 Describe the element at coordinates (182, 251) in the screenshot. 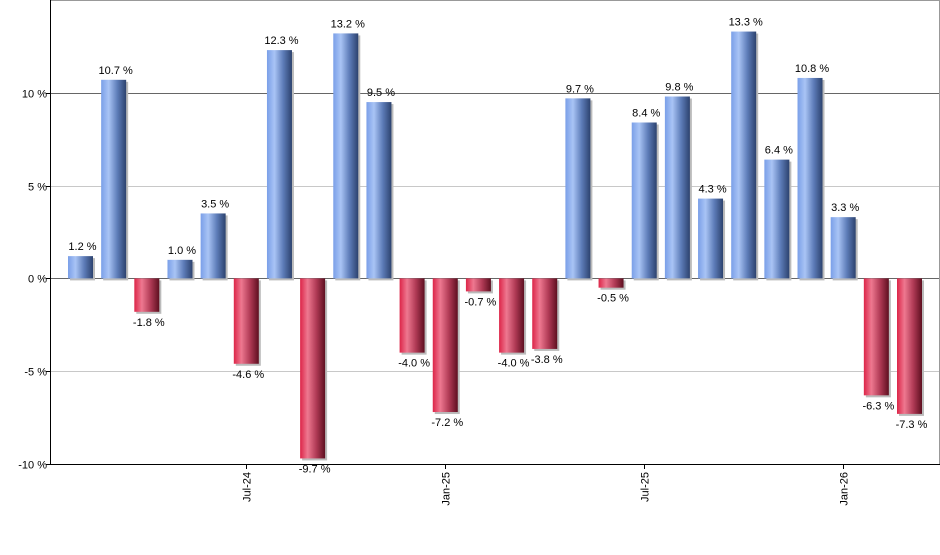

I see `value-label: 1.0 %` at that location.